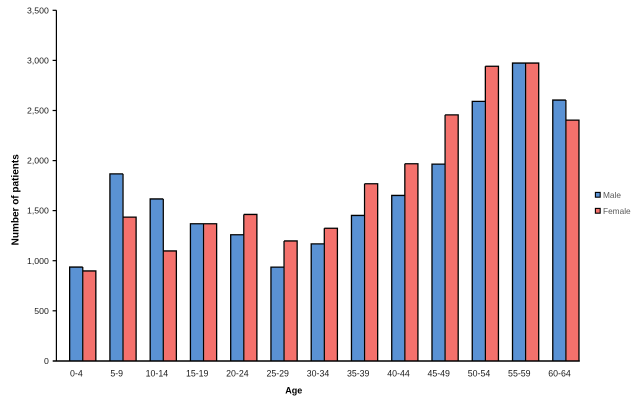  Describe the element at coordinates (38, 61) in the screenshot. I see `svg-text: 3,000` at that location.